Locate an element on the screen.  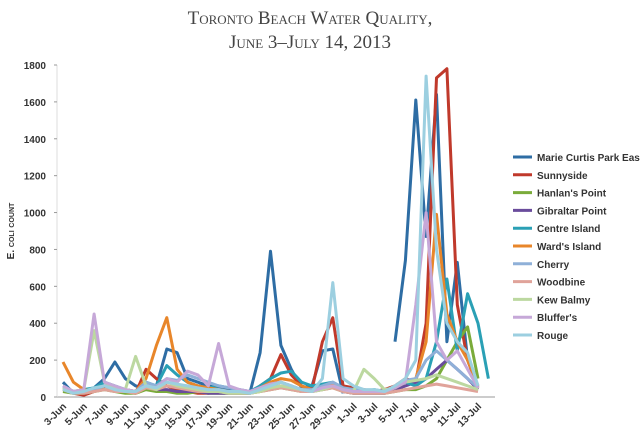
legend-label: Rouge is located at coordinates (553, 336).